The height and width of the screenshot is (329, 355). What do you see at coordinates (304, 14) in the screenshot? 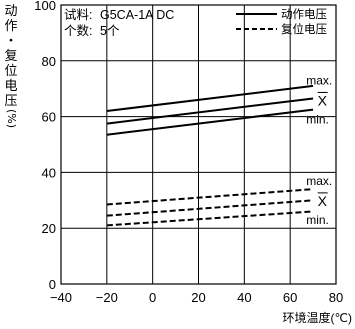
I see `legend-label-operate: 动作电压` at bounding box center [304, 14].